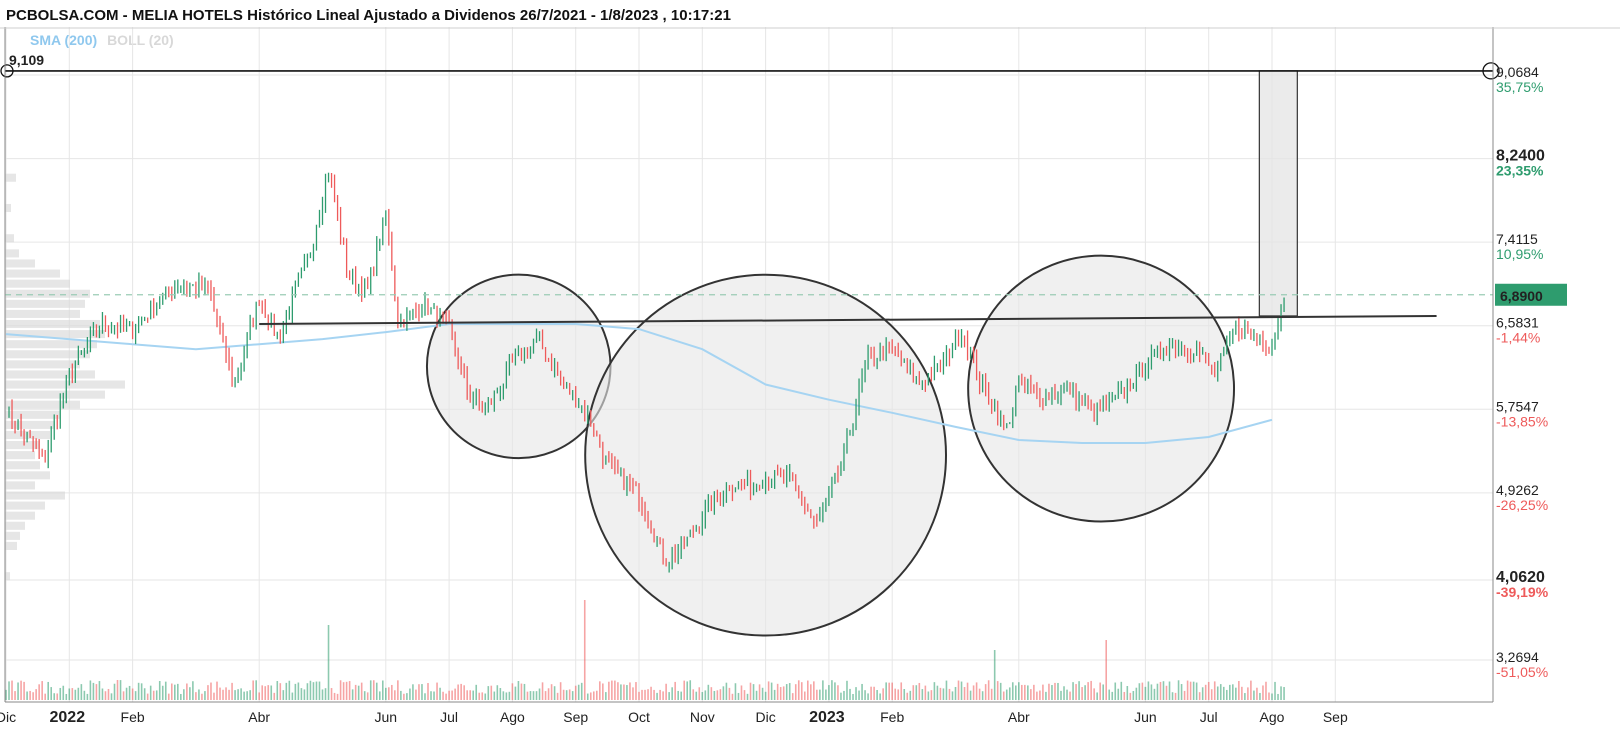 The width and height of the screenshot is (1620, 756). I want to click on target-level-label: 9,109, so click(26, 60).